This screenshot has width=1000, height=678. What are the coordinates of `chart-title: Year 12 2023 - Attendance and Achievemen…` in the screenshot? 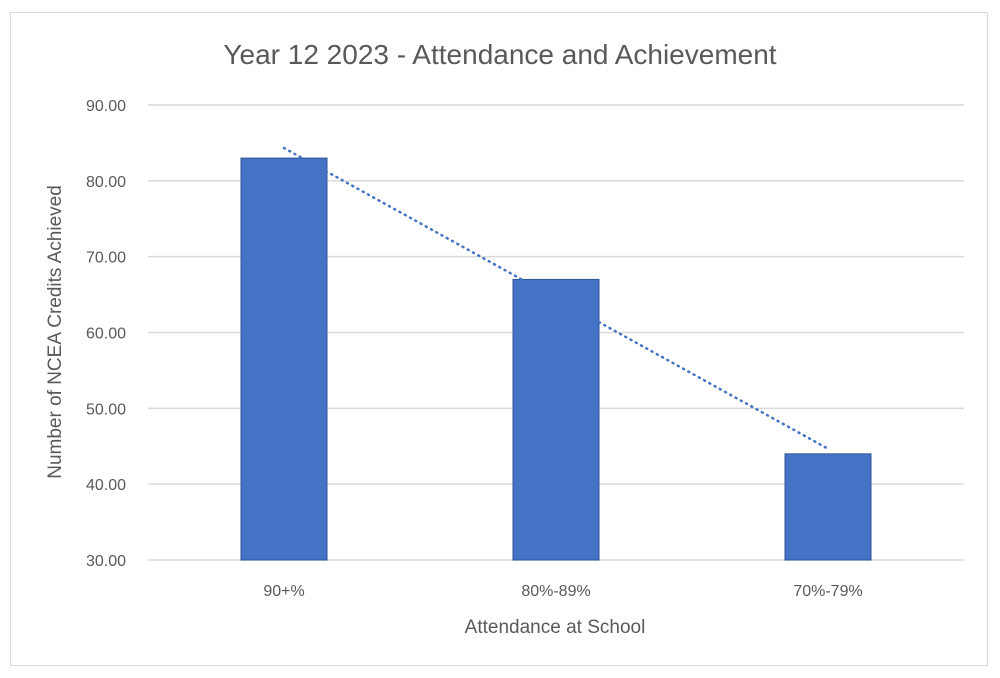 It's located at (499, 54).